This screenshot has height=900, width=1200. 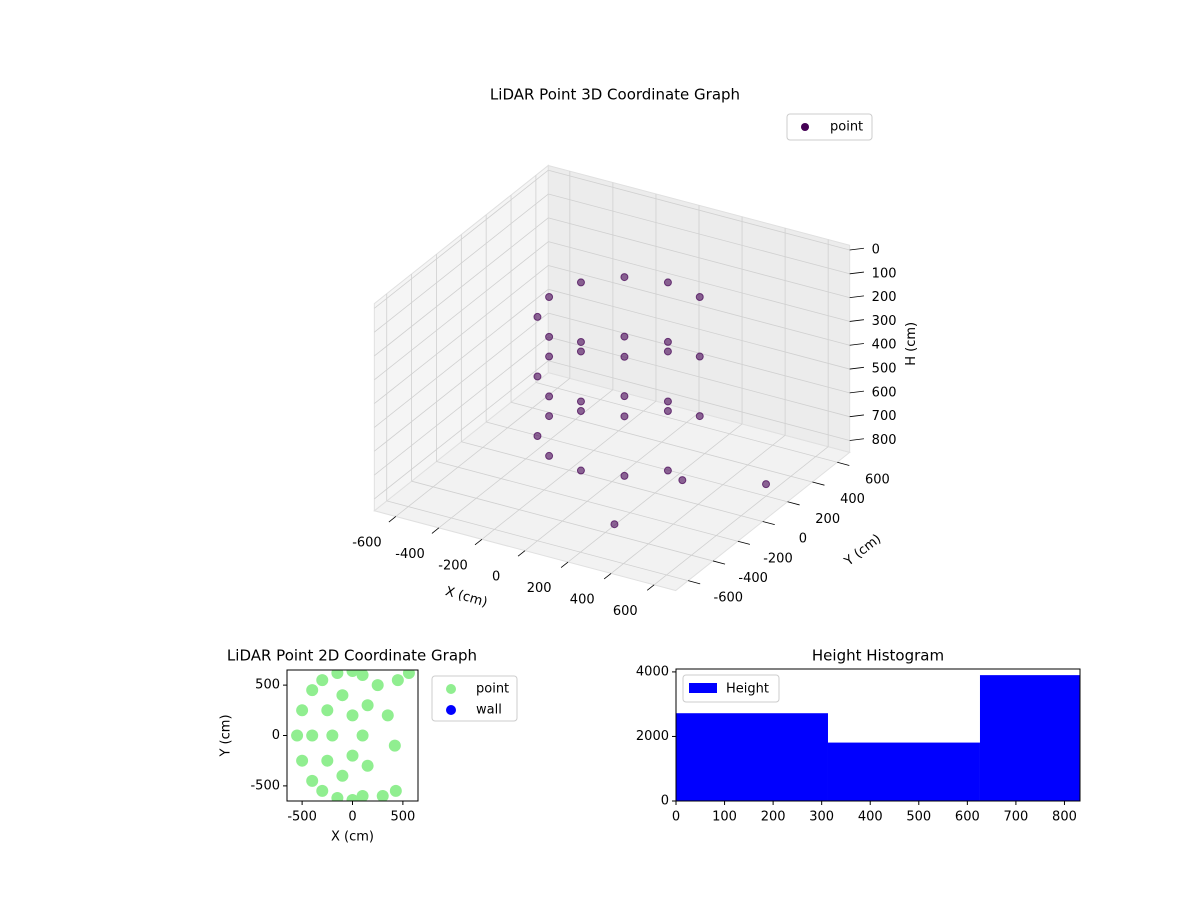 I want to click on x-tick-label: -600, so click(x=367, y=543).